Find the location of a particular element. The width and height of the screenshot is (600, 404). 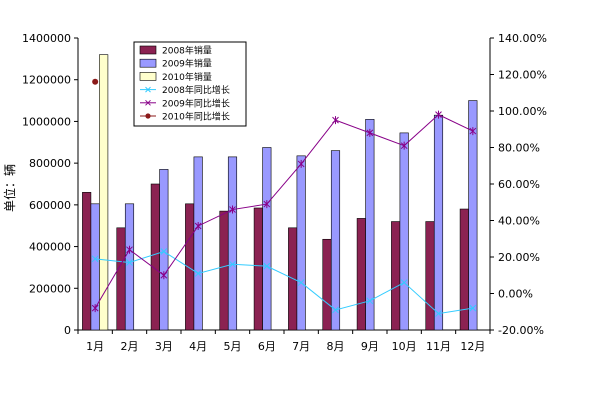

legend-label-bar-1: 2008年销量 is located at coordinates (187, 51).